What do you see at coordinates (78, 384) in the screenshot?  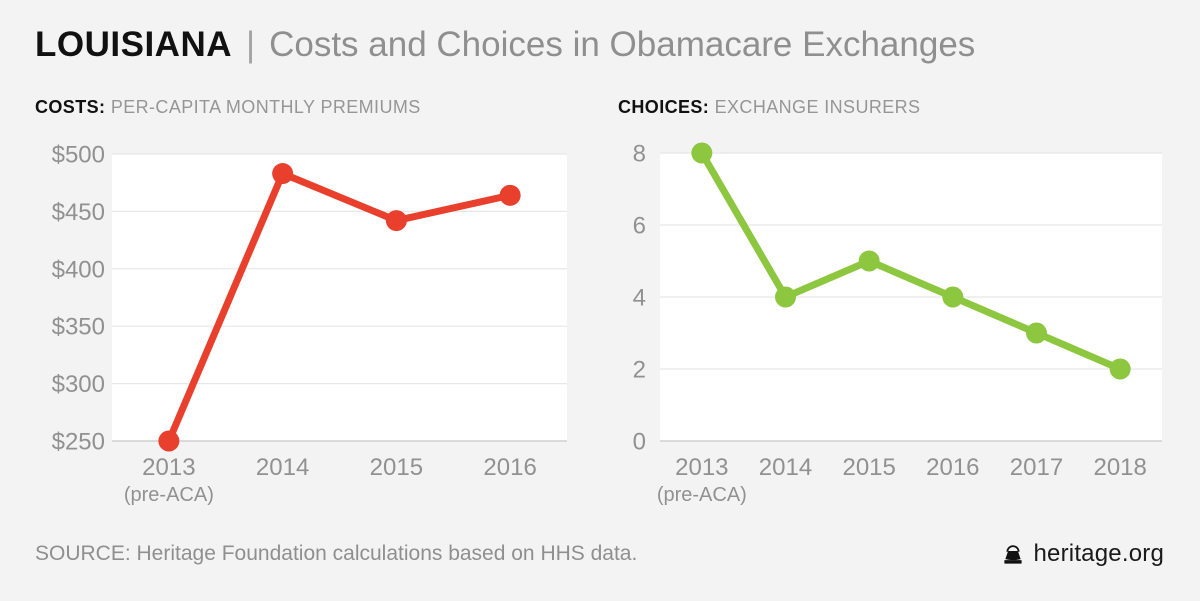 I see `y-tick-label: $300` at bounding box center [78, 384].